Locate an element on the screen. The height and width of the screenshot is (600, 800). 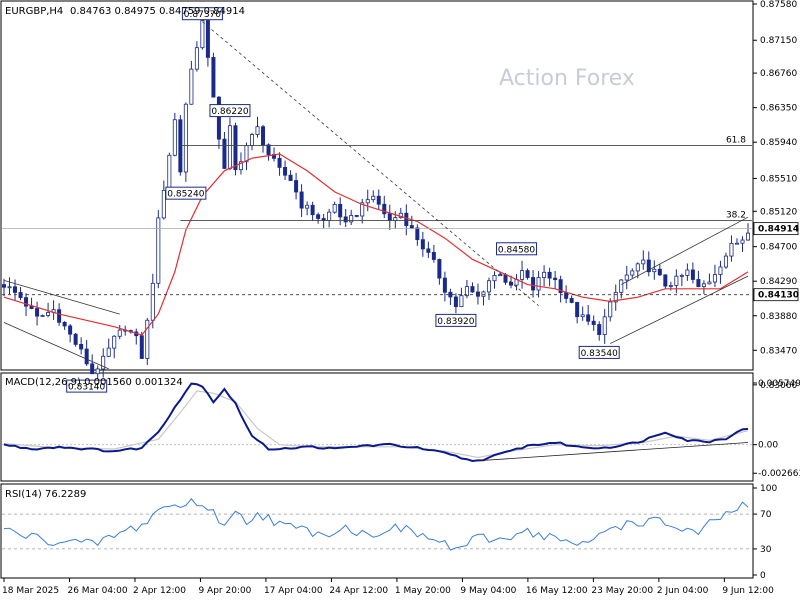
macd-signal-line is located at coordinates (376, 424).